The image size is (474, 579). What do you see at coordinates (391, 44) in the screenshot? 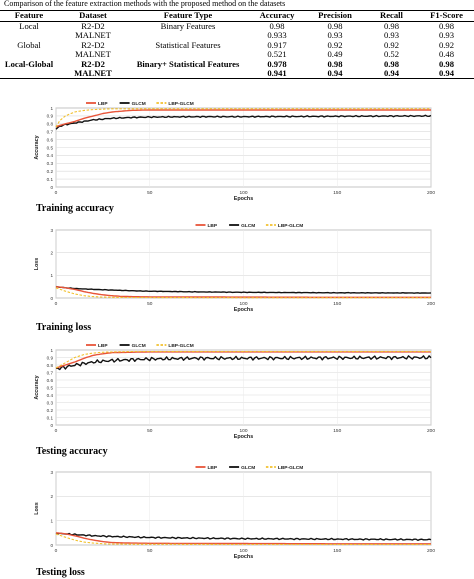
I see `table-cell-recall: 0.92` at bounding box center [391, 44].